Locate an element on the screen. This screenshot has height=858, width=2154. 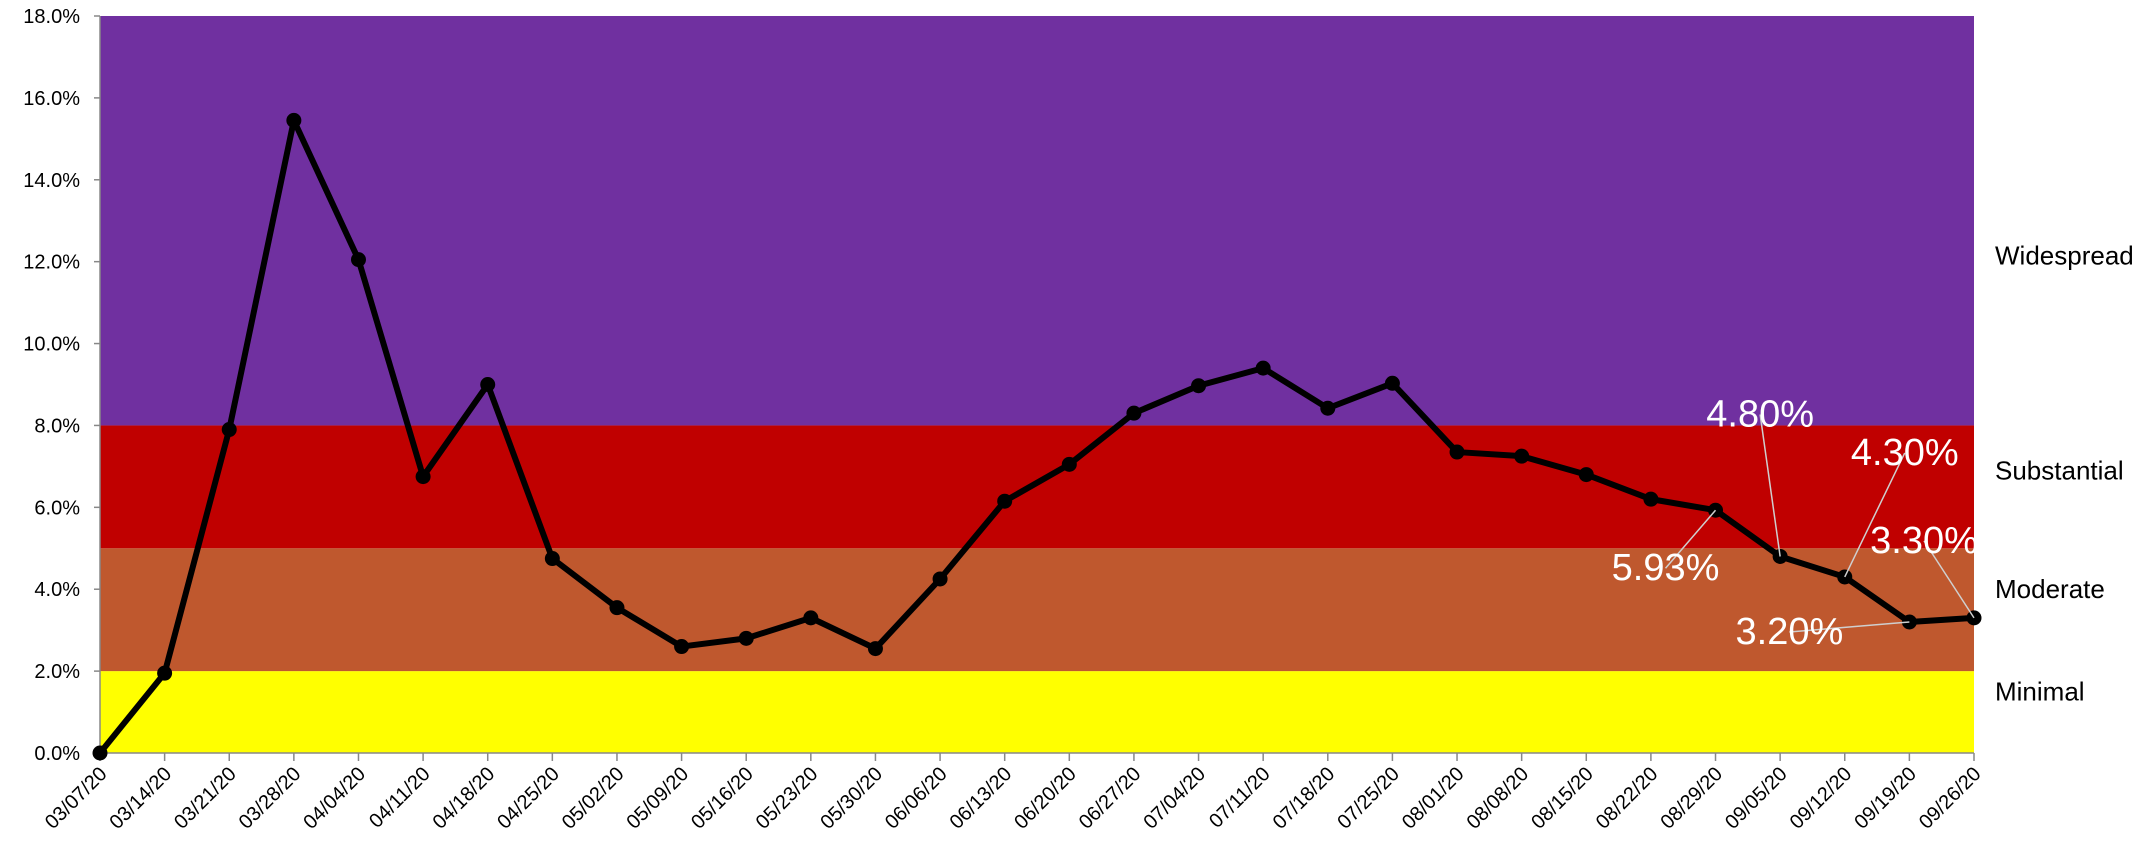
band-labels: Minimal Moderate Substantial Widespread is located at coordinates (2064, 474).